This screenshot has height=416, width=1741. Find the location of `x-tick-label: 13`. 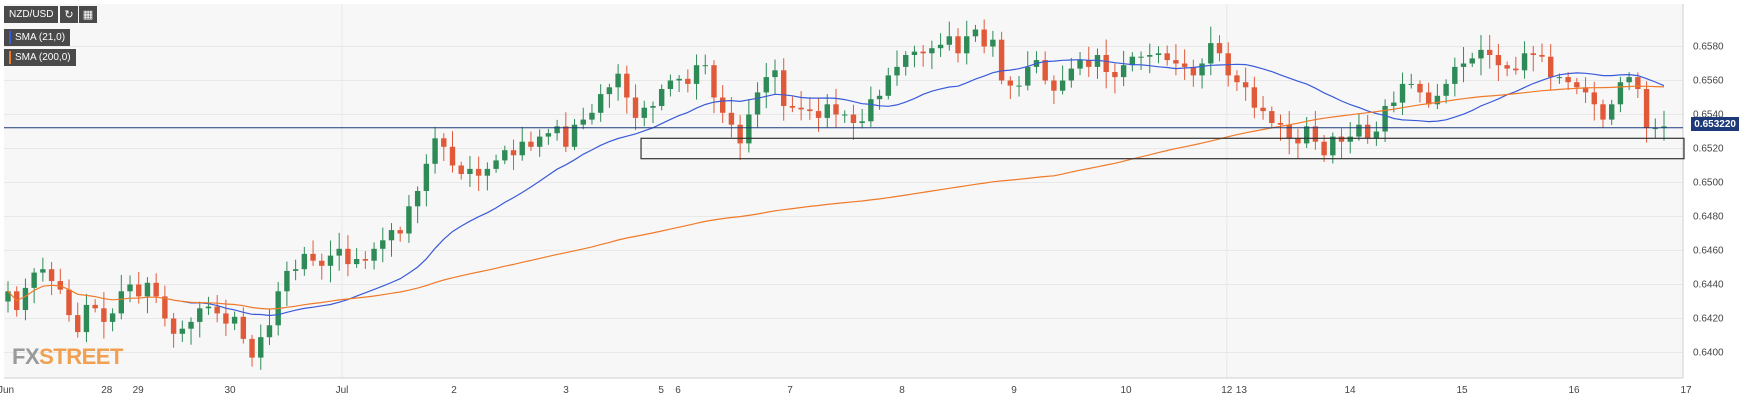

x-tick-label: 13 is located at coordinates (1242, 390).